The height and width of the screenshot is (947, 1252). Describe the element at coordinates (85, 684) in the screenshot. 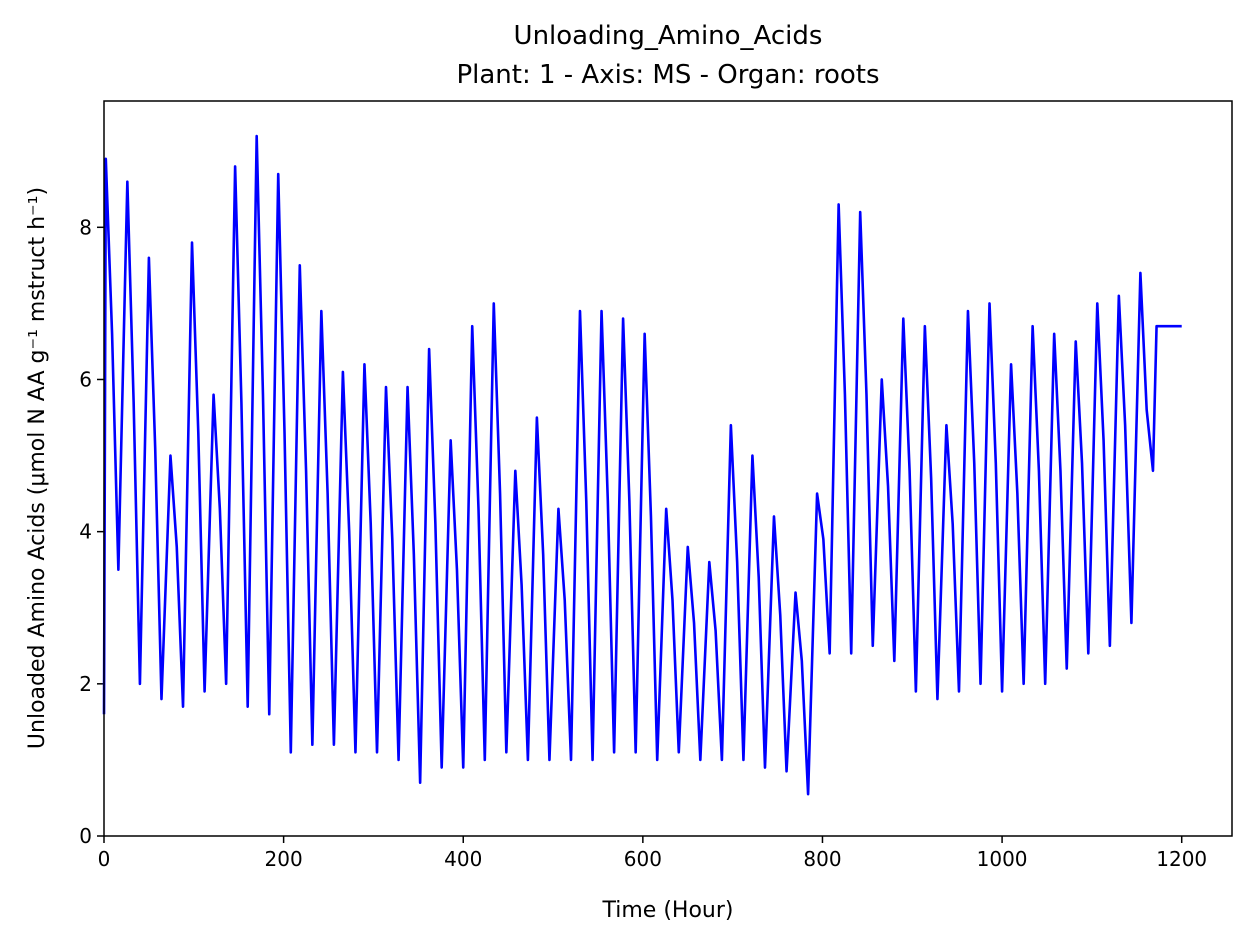

I see `y-tick-label: 2` at that location.